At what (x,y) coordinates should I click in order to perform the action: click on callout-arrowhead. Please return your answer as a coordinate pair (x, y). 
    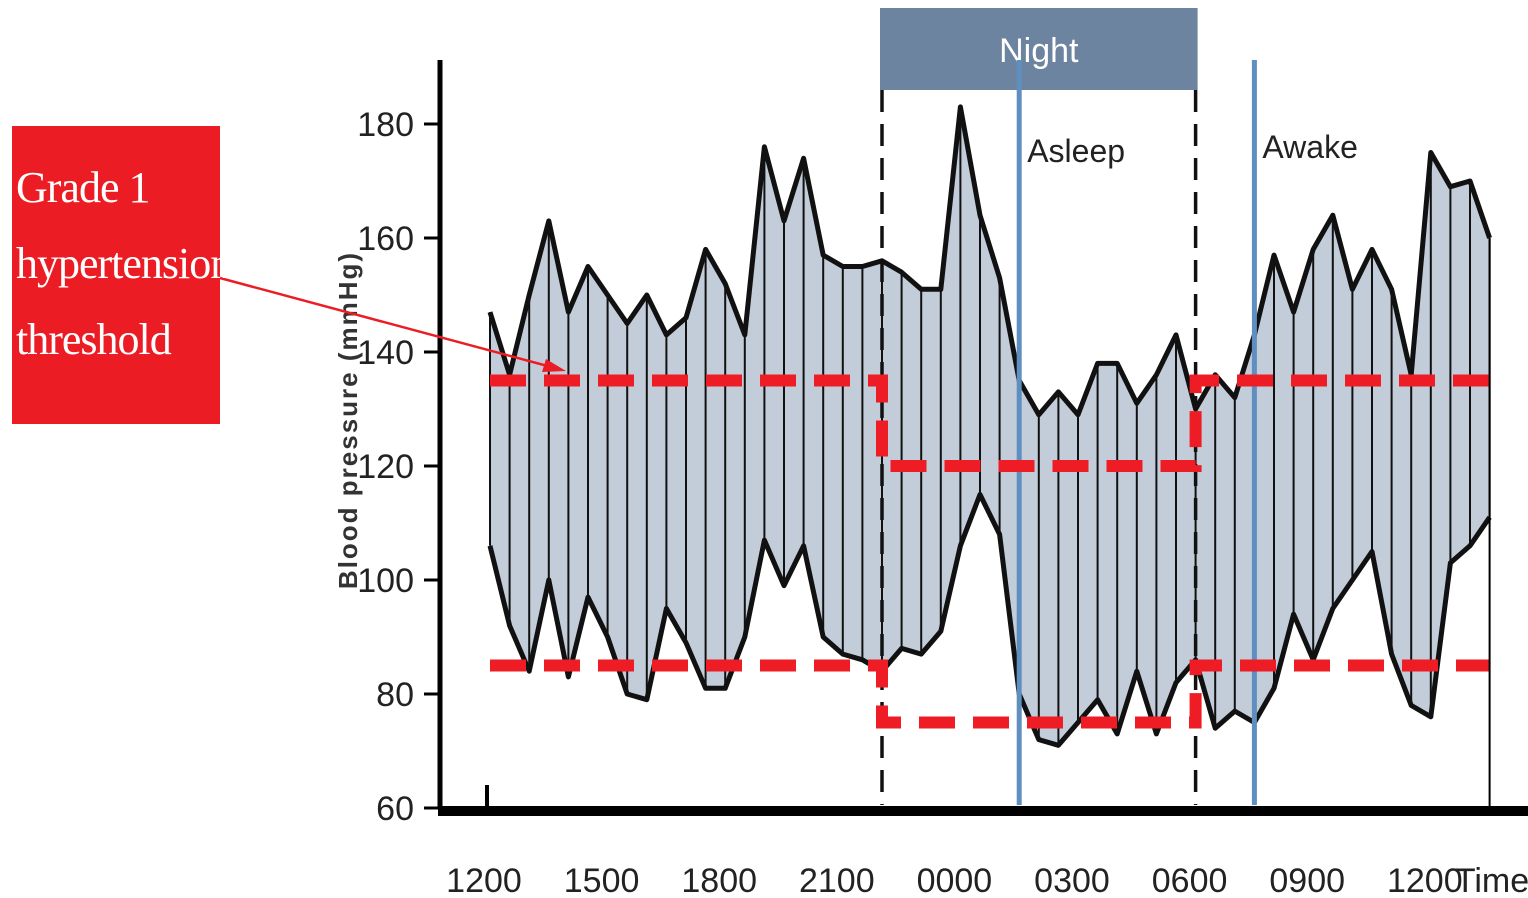
    Looking at the image, I should click on (554, 365).